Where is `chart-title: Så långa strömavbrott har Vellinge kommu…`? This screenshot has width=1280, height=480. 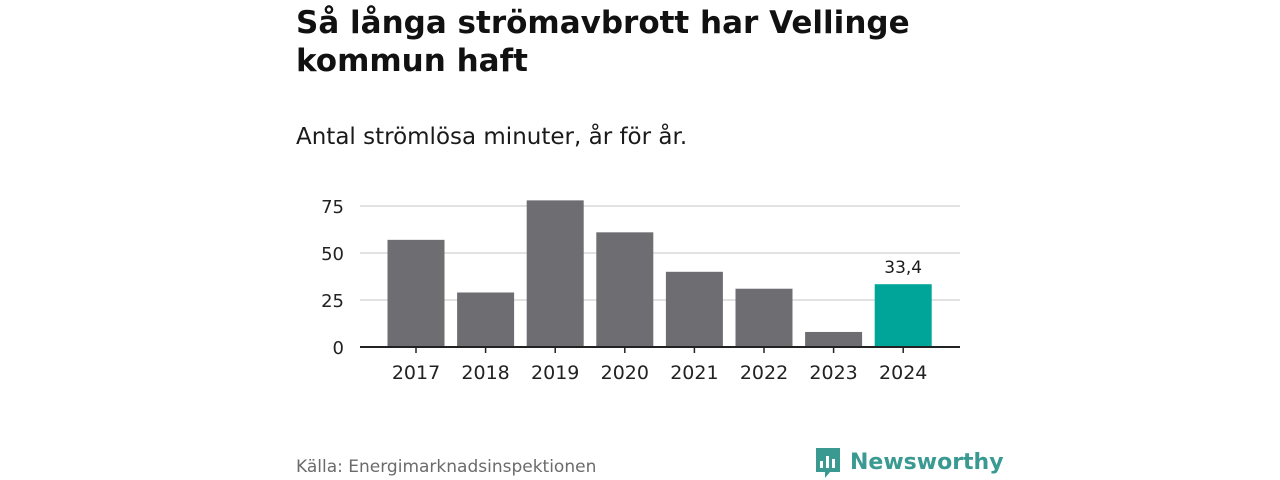 chart-title: Så långa strömavbrott har Vellinge kommu… is located at coordinates (603, 42).